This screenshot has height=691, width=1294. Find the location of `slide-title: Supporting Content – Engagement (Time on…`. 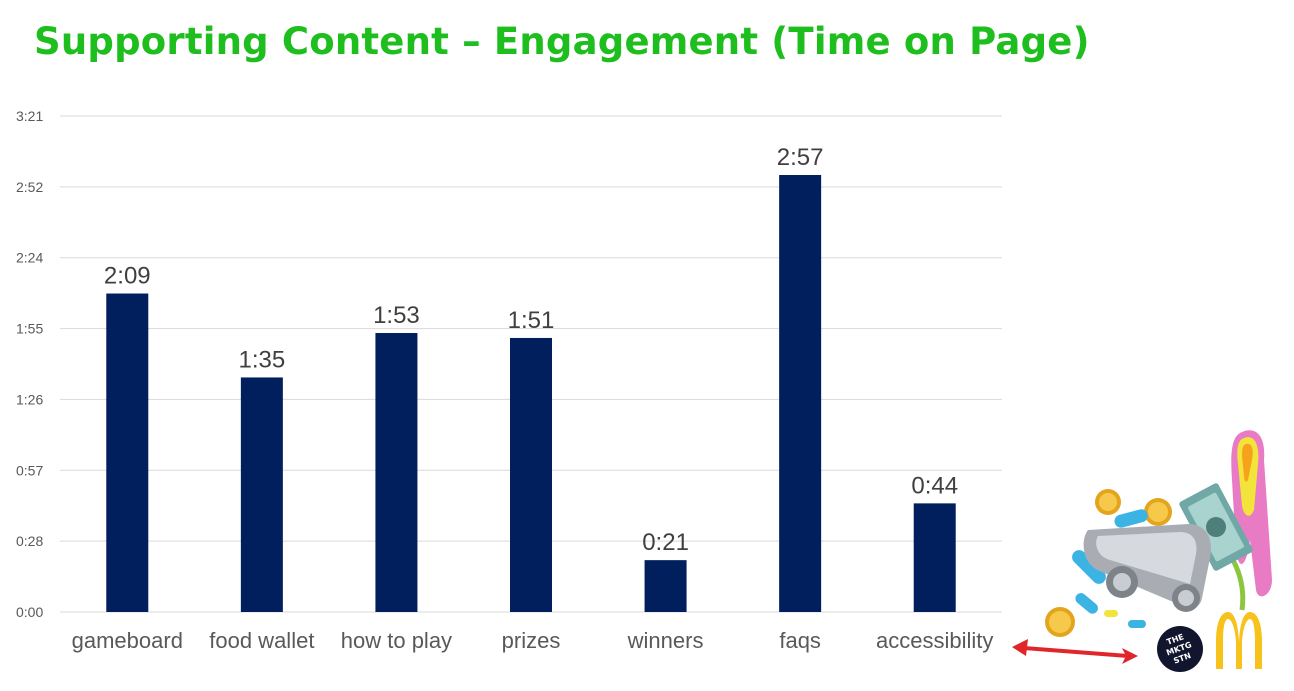

slide-title: Supporting Content – Engagement (Time on… is located at coordinates (562, 41).